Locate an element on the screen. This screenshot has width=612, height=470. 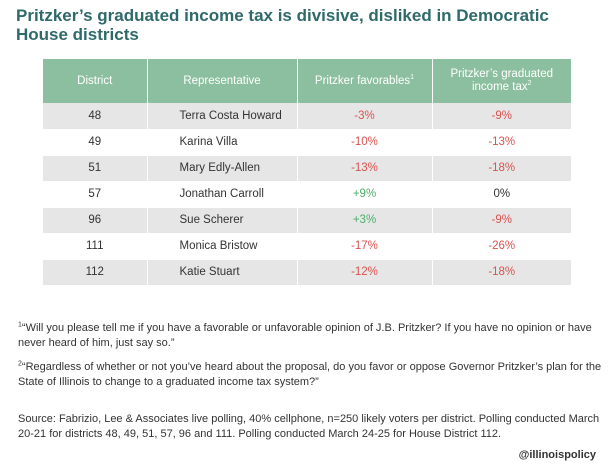
social-handle: @illinoispolicy is located at coordinates (557, 455).